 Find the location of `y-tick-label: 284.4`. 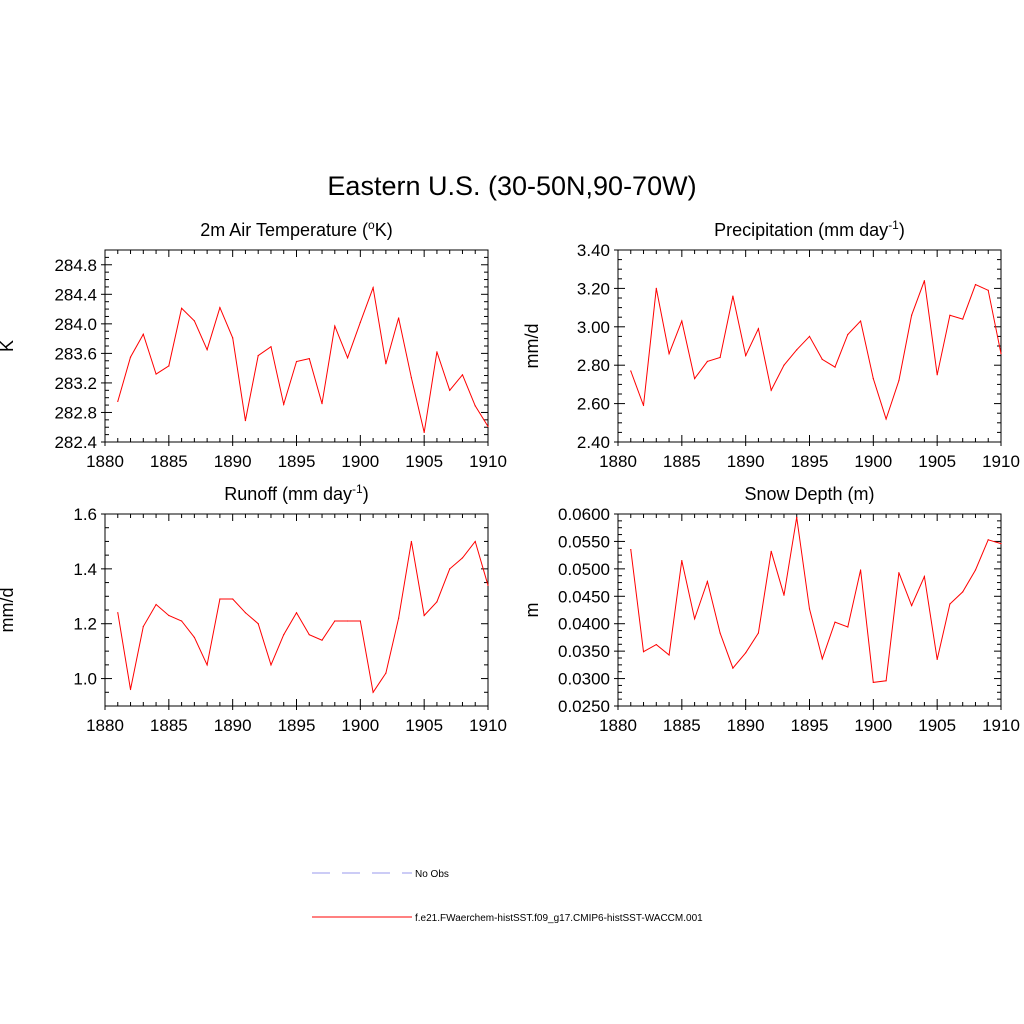

y-tick-label: 284.4 is located at coordinates (75, 294).